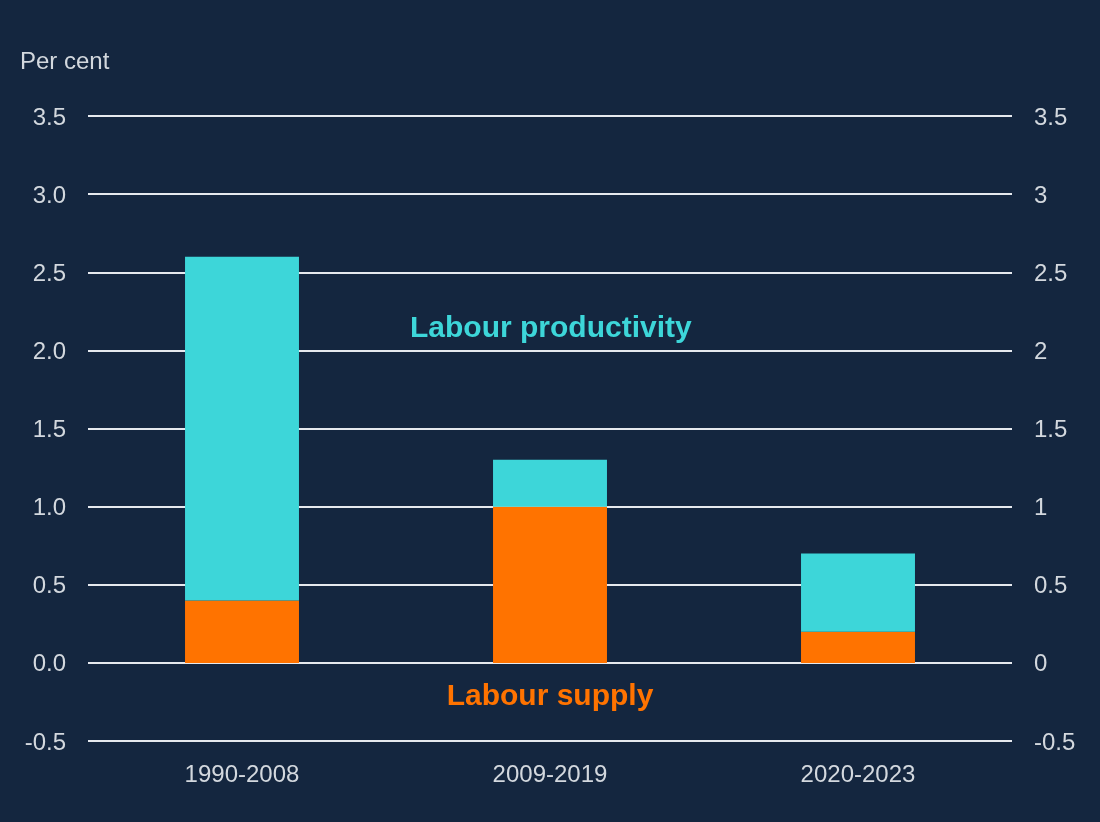 The width and height of the screenshot is (1100, 822). I want to click on text: Labour productivity, so click(551, 327).